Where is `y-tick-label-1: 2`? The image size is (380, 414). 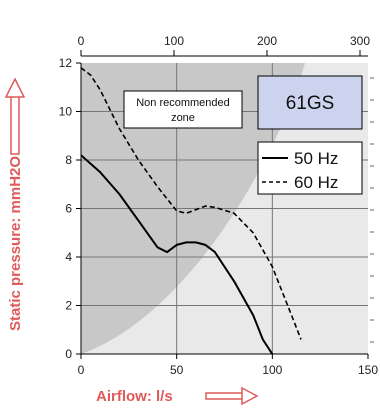
y-tick-label-1: 2 is located at coordinates (68, 306).